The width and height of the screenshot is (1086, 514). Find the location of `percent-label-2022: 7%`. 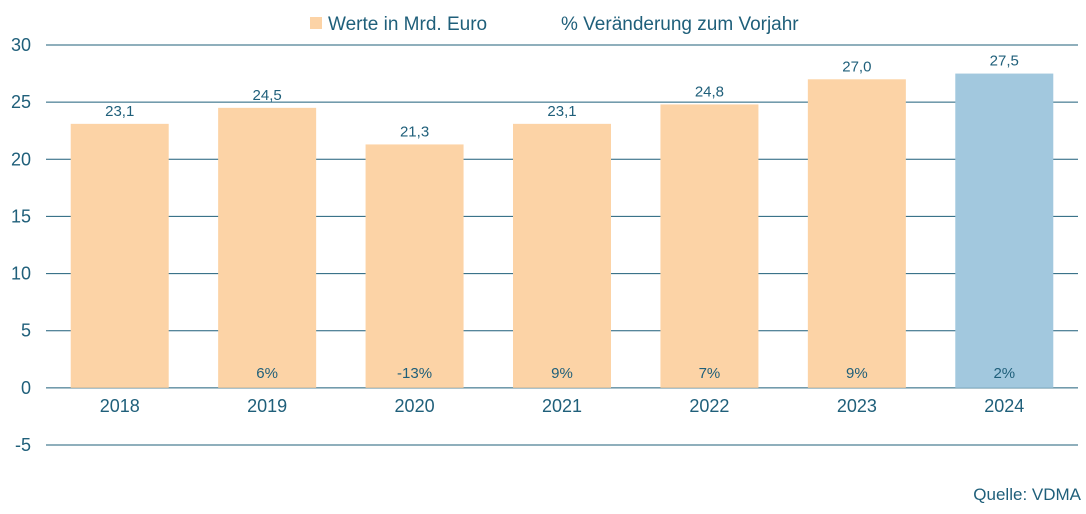

percent-label-2022: 7% is located at coordinates (710, 373).